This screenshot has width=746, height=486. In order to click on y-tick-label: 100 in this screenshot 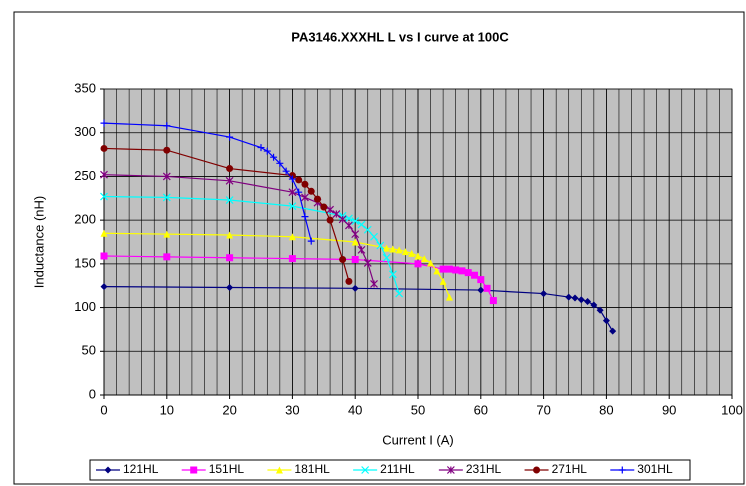, I will do `click(85, 306)`.